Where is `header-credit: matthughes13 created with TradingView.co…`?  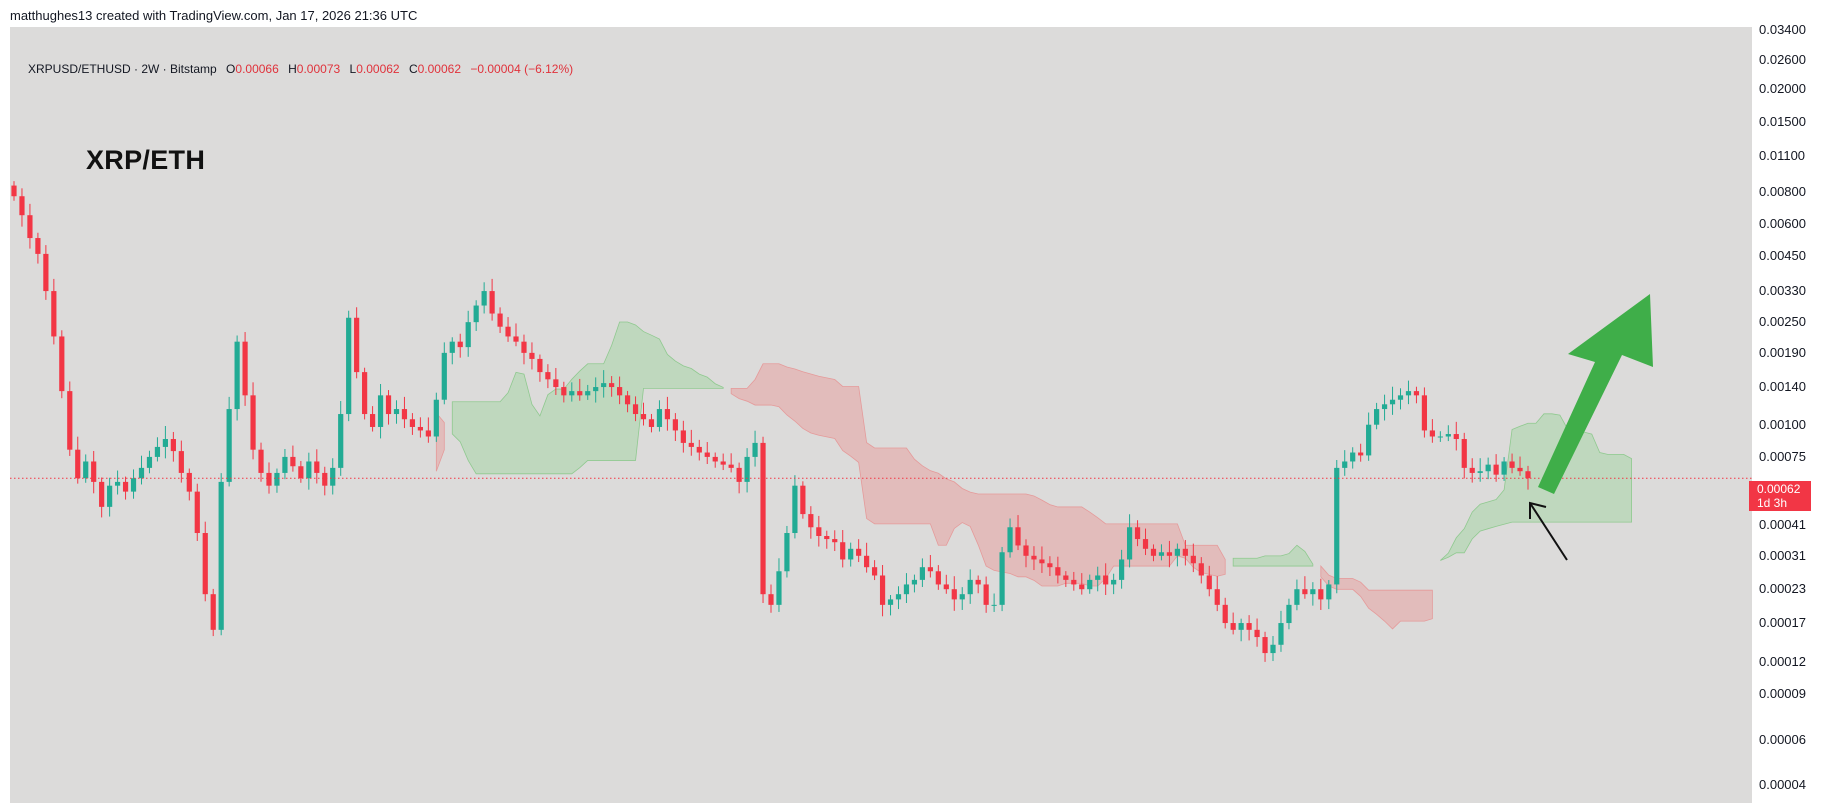
header-credit: matthughes13 created with TradingView.co… is located at coordinates (214, 15).